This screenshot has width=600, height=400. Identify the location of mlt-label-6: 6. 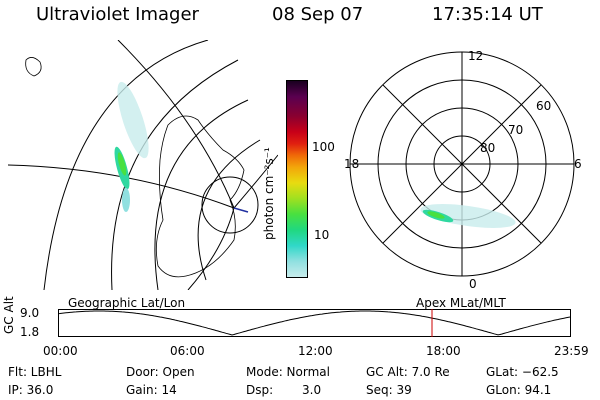
(578, 164).